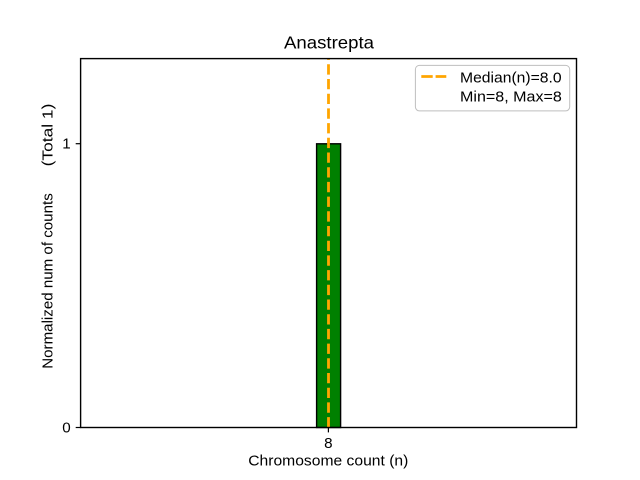 The image size is (640, 480). What do you see at coordinates (48, 281) in the screenshot?
I see `svg-text: Normalized num of counts` at bounding box center [48, 281].